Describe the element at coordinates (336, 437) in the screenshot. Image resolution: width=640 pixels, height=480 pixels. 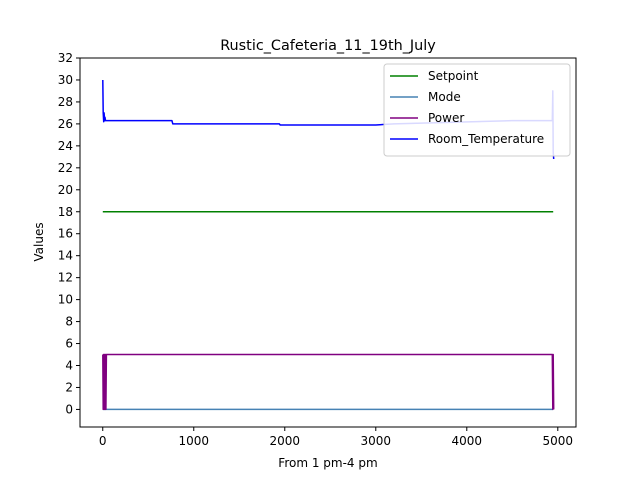
I see `x-axis: 0 1000 2000 3000 4000 5000` at that location.